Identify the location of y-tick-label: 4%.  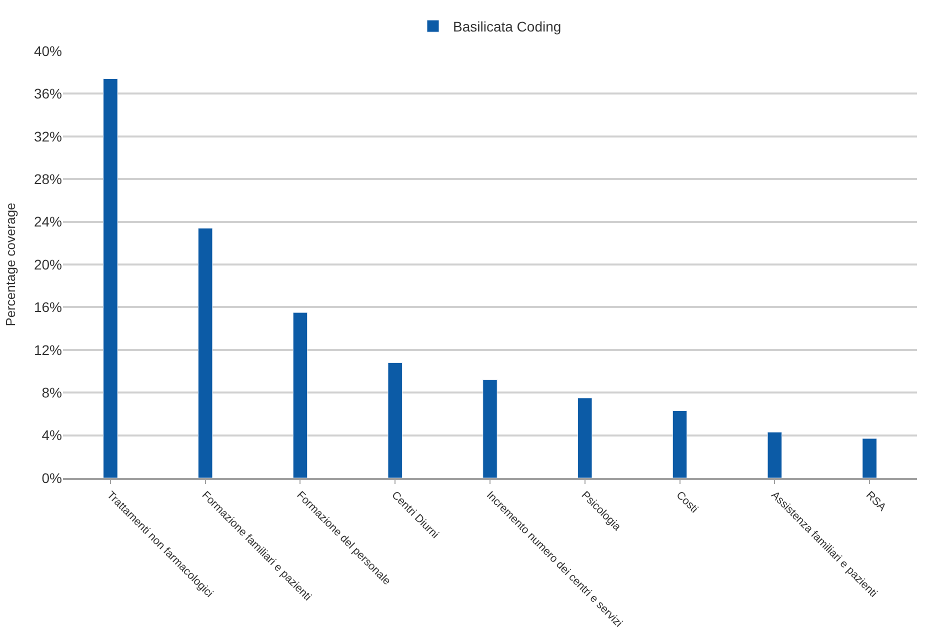
(52, 435).